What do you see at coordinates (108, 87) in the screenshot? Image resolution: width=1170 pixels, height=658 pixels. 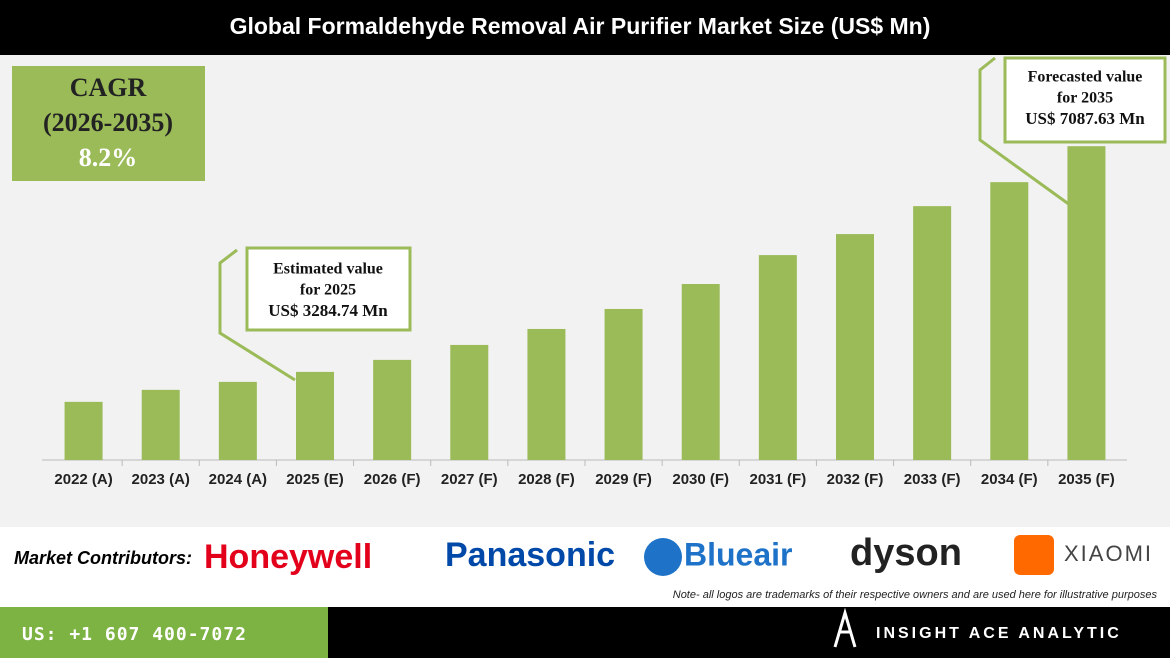 I see `cagr-label: CAGR` at bounding box center [108, 87].